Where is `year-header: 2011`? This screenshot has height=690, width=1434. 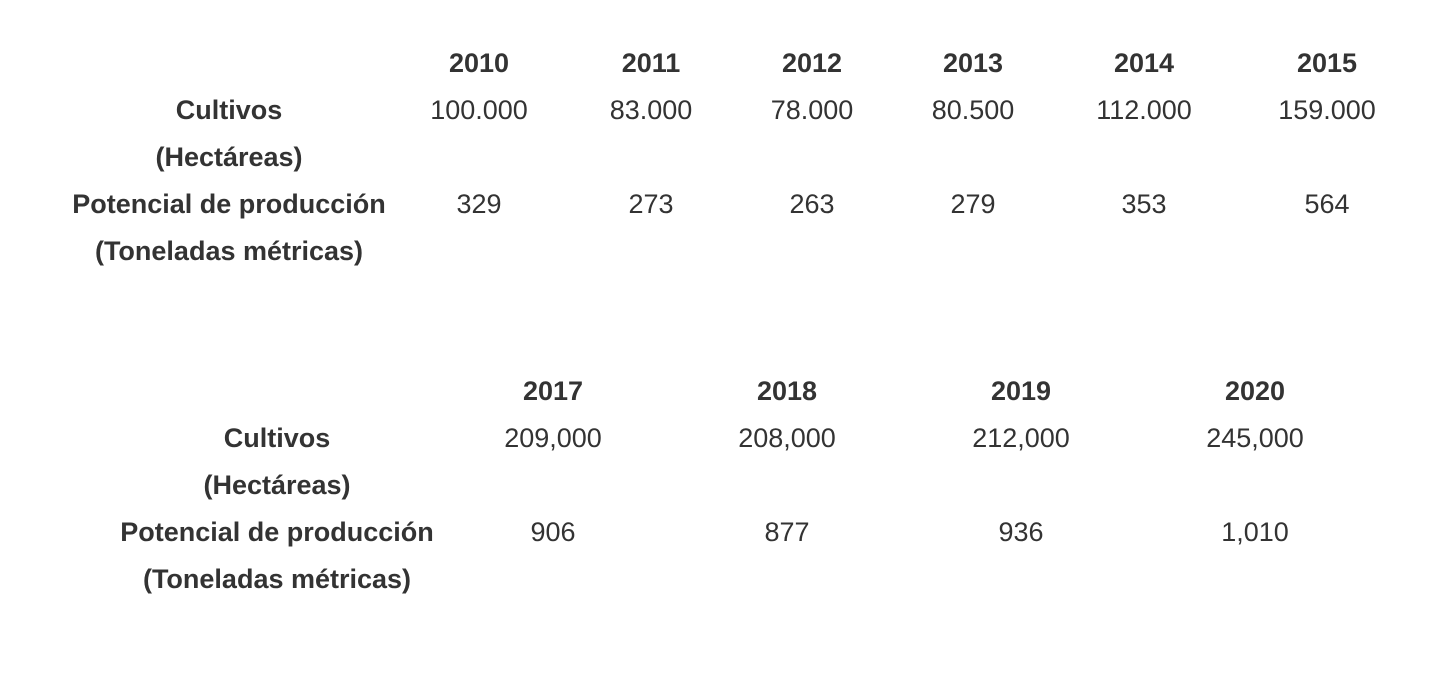
year-header: 2011 is located at coordinates (651, 63).